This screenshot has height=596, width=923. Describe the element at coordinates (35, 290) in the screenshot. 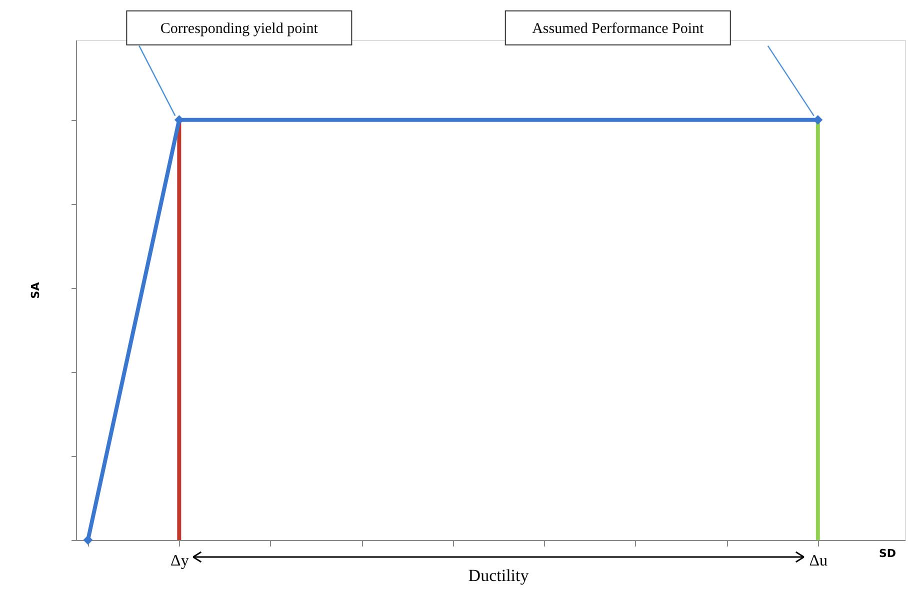

I see `y-axis-title: SA` at that location.